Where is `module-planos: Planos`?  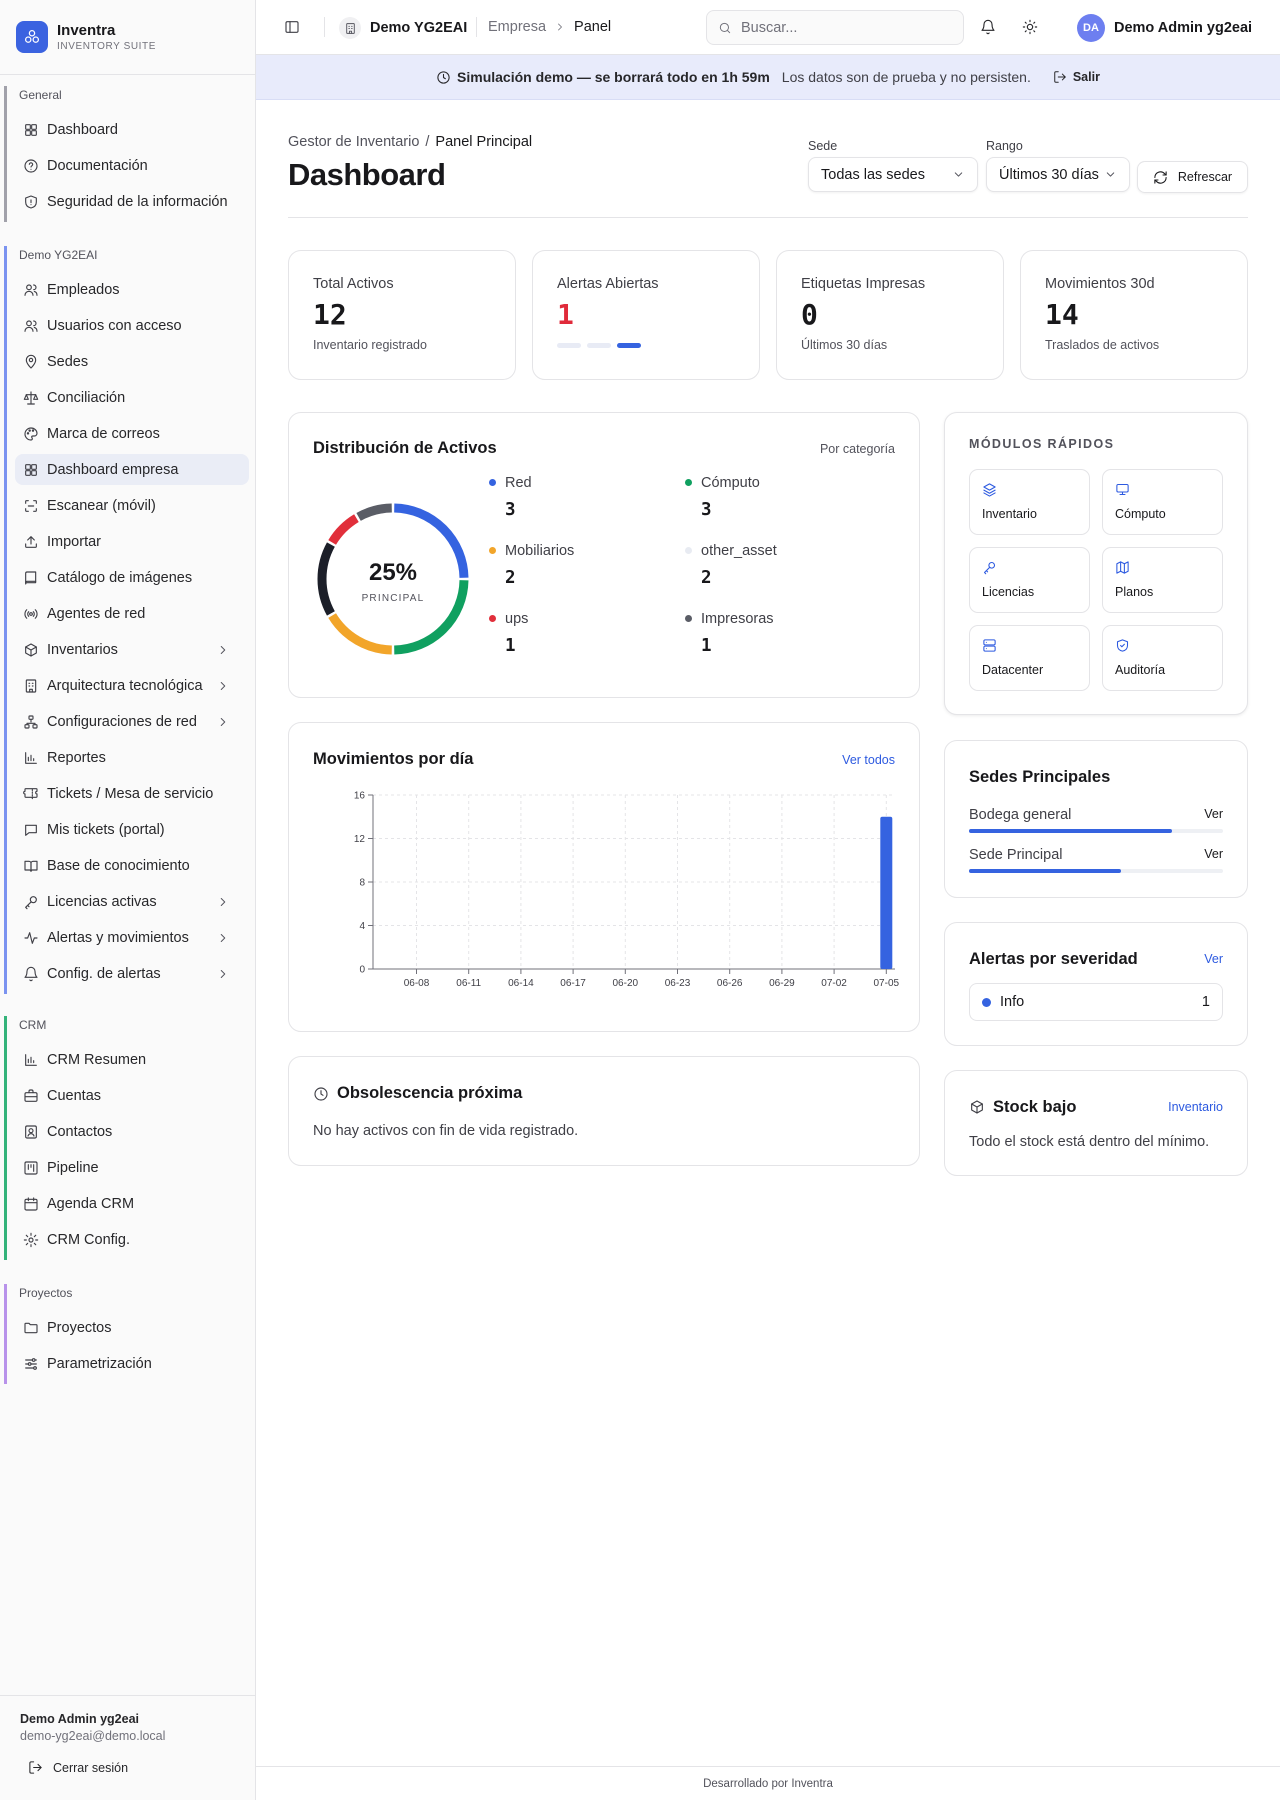 module-planos: Planos is located at coordinates (1162, 580).